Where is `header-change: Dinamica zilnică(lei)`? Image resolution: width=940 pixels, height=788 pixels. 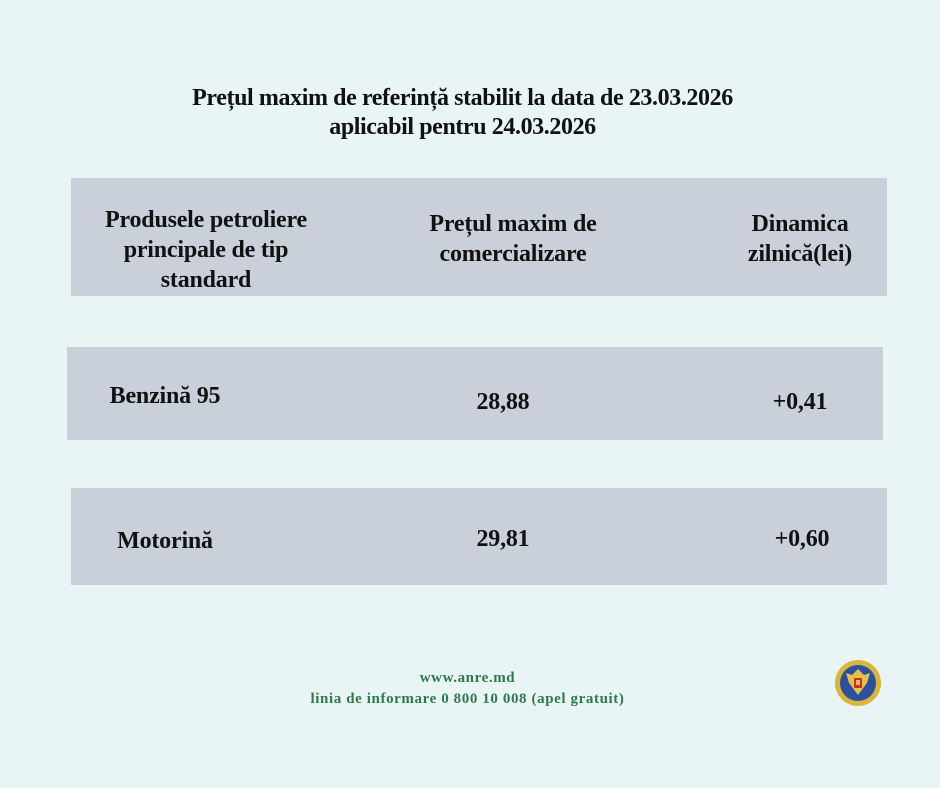
header-change: Dinamica zilnică(lei) is located at coordinates (800, 239).